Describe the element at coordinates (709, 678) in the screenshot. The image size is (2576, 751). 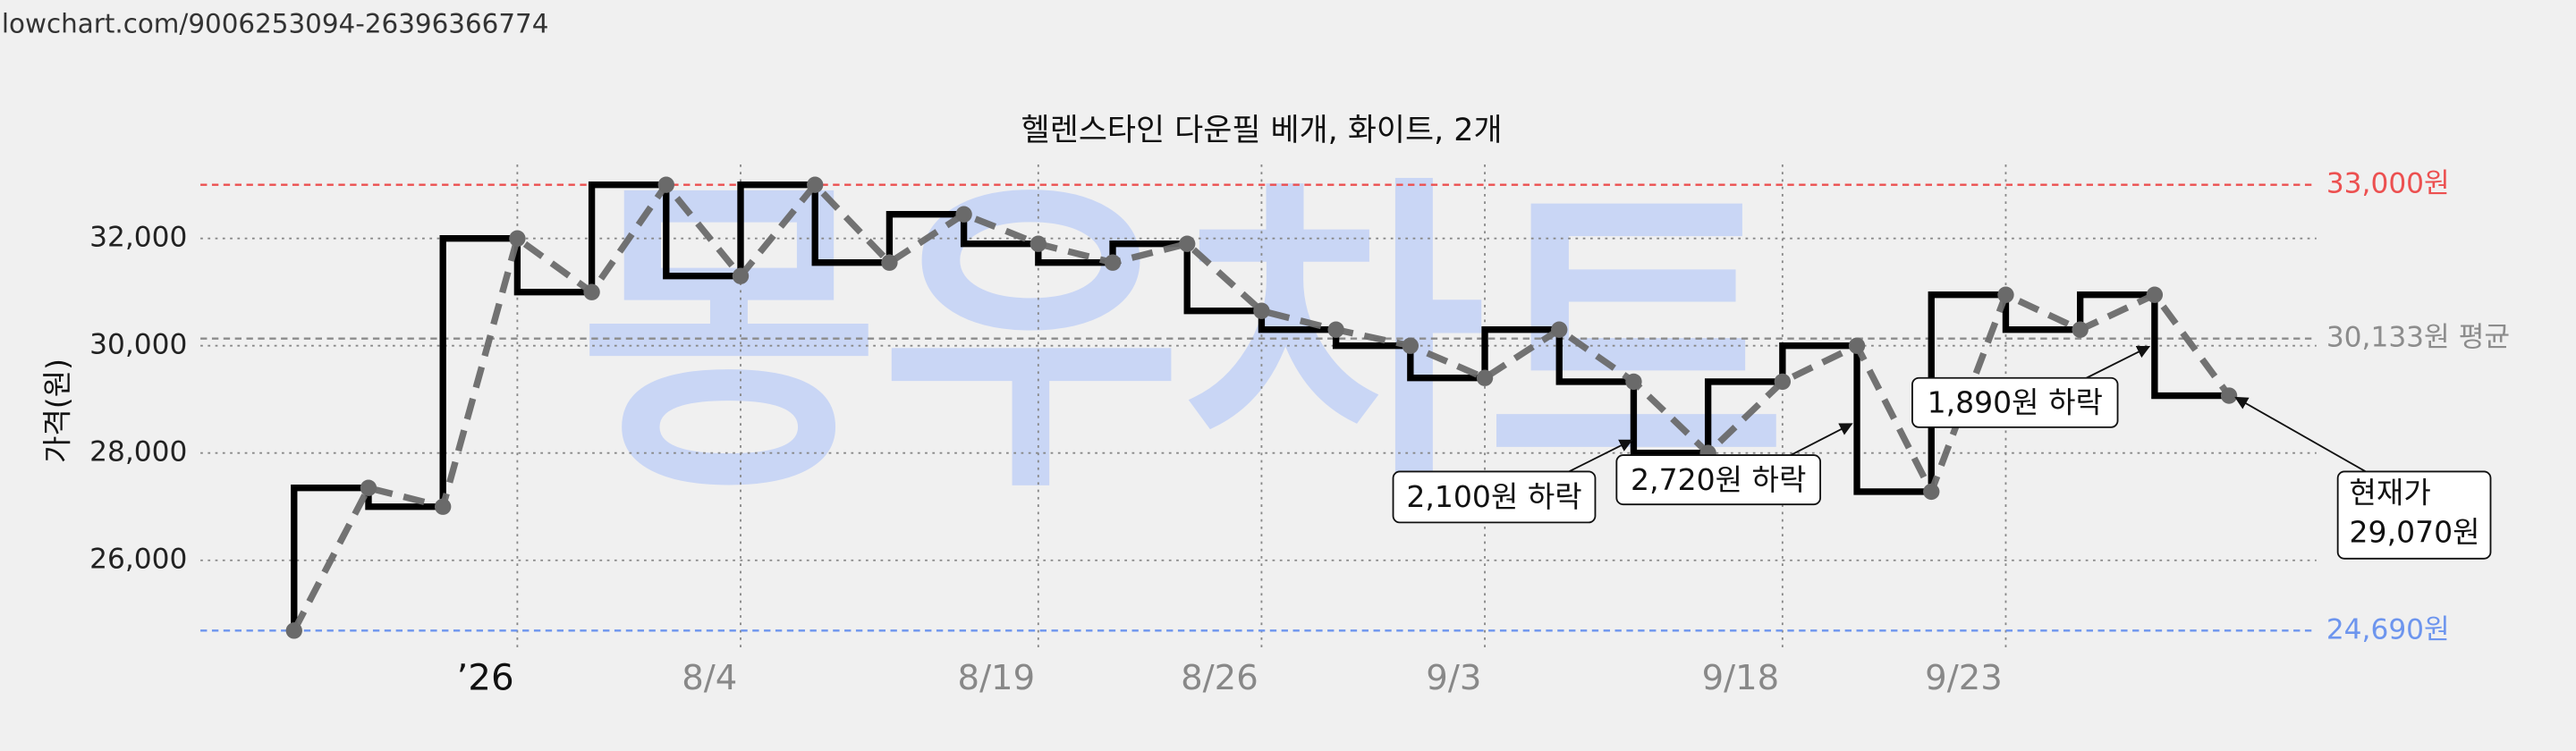
I see `x-tick-label: 8/4` at that location.